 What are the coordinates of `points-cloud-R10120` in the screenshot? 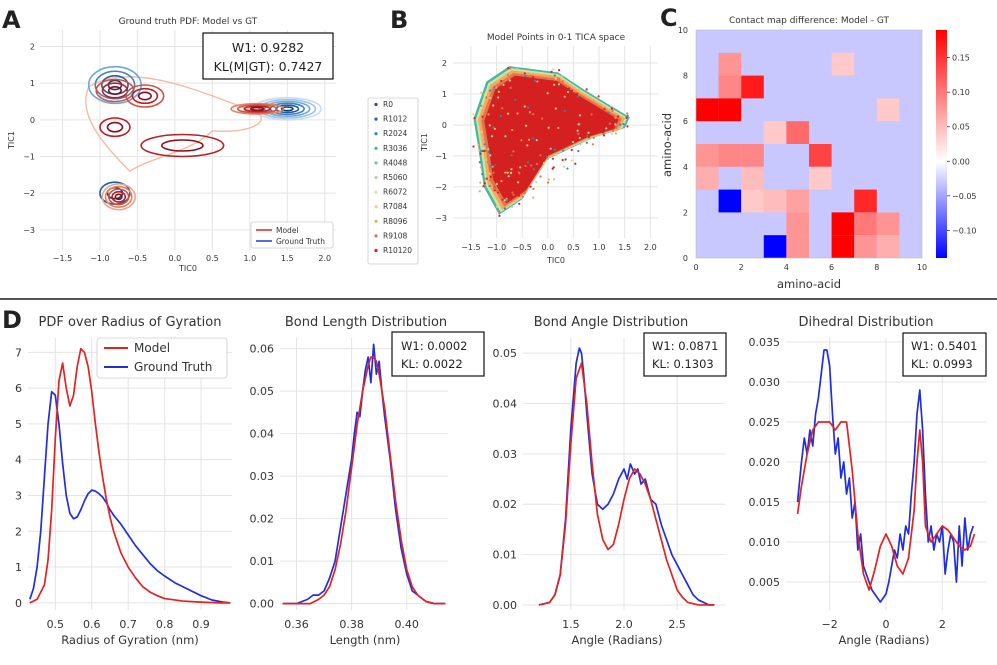 It's located at (551, 139).